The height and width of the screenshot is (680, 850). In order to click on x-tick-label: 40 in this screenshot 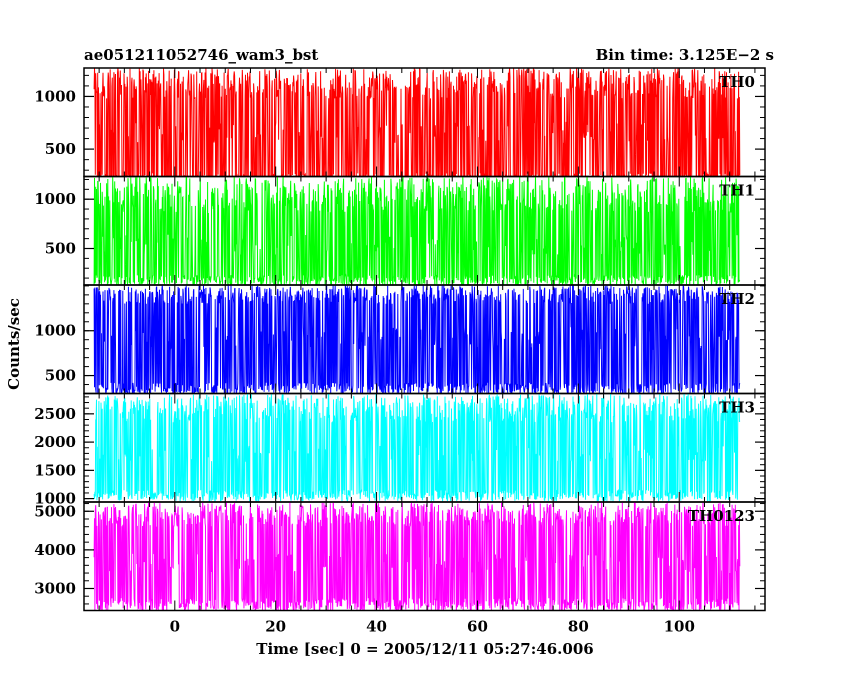, I will do `click(376, 627)`.